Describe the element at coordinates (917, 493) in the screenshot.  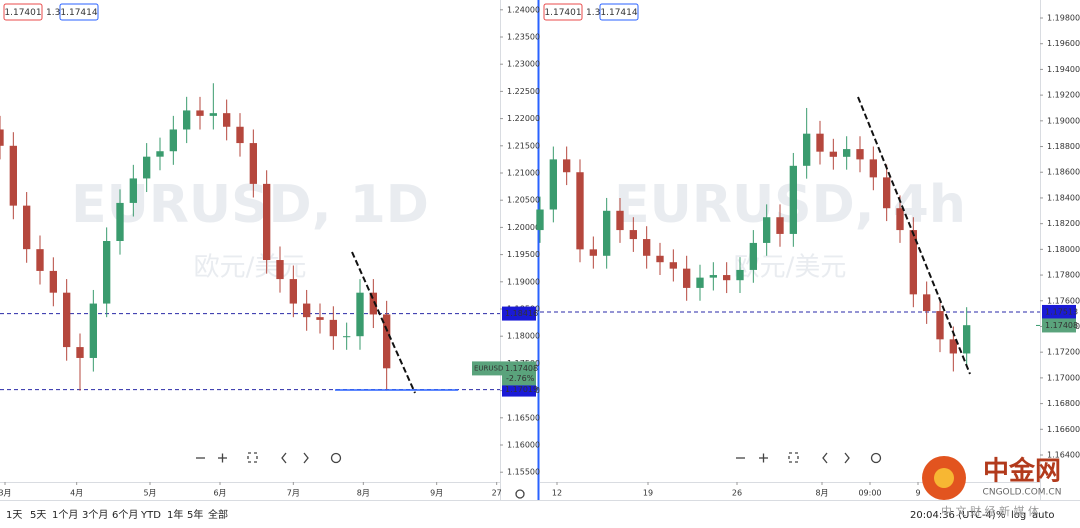
I see `x-tick-label: 9` at that location.